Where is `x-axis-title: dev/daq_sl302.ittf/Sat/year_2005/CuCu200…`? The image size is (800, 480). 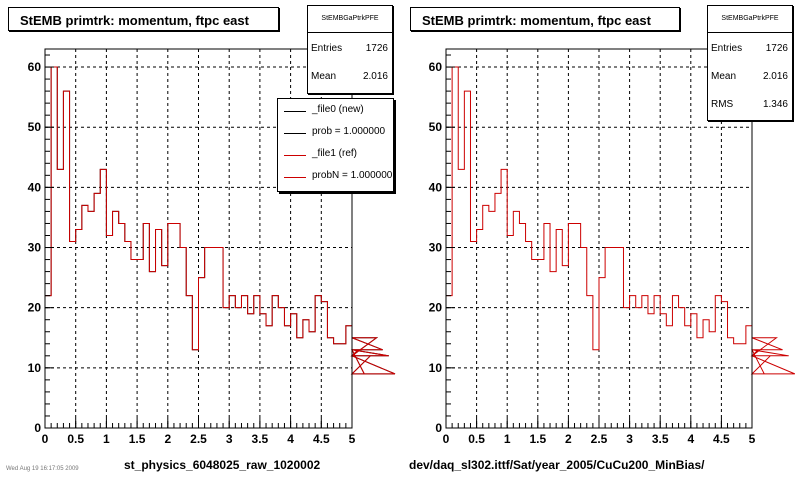
x-axis-title: dev/daq_sl302.ittf/Sat/year_2005/CuCu200… is located at coordinates (557, 465).